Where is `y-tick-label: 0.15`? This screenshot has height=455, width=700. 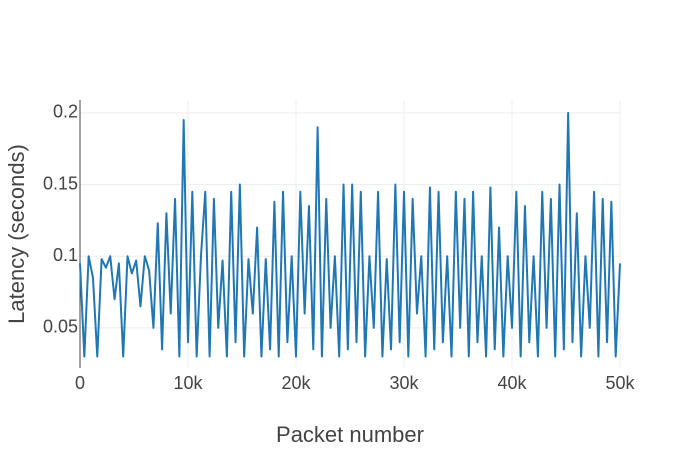
y-tick-label: 0.15 is located at coordinates (60, 183).